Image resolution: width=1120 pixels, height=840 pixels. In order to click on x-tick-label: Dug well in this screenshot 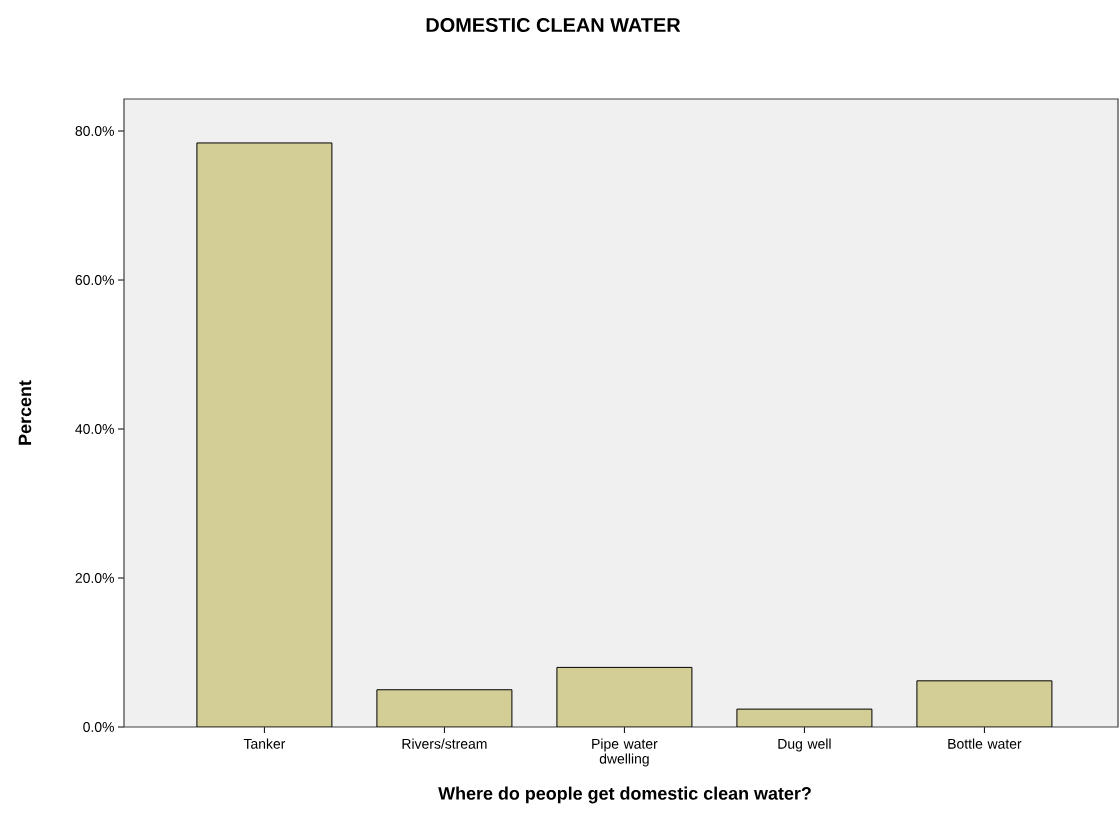, I will do `click(804, 745)`.